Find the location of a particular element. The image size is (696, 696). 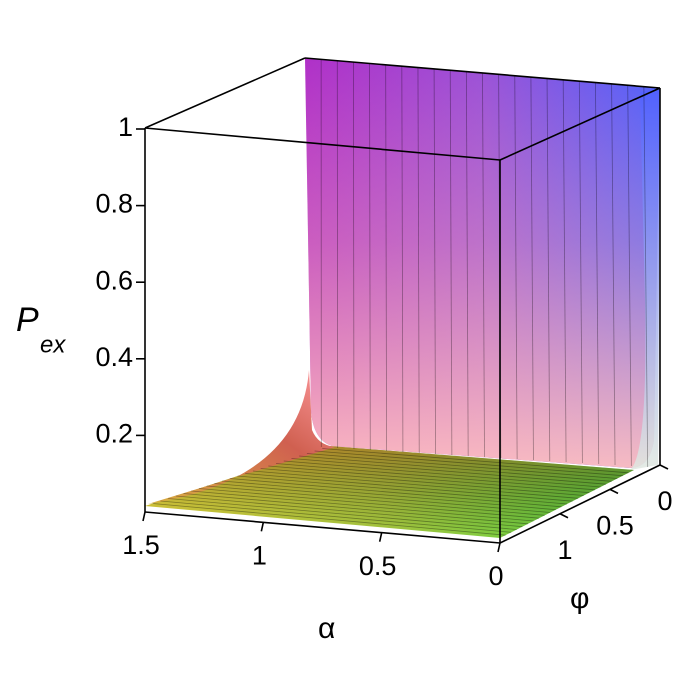

y-axis-label: φ is located at coordinates (579, 598).